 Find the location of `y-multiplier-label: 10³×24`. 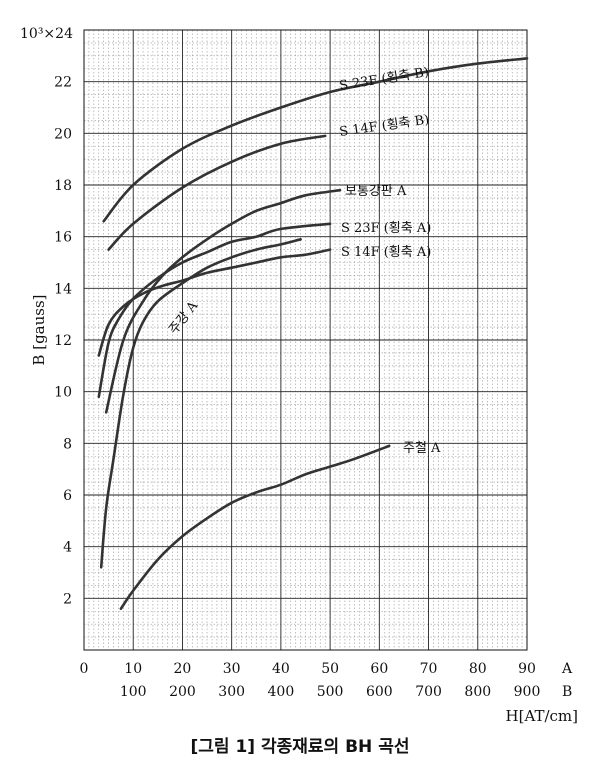

y-multiplier-label: 10³×24 is located at coordinates (46, 34).